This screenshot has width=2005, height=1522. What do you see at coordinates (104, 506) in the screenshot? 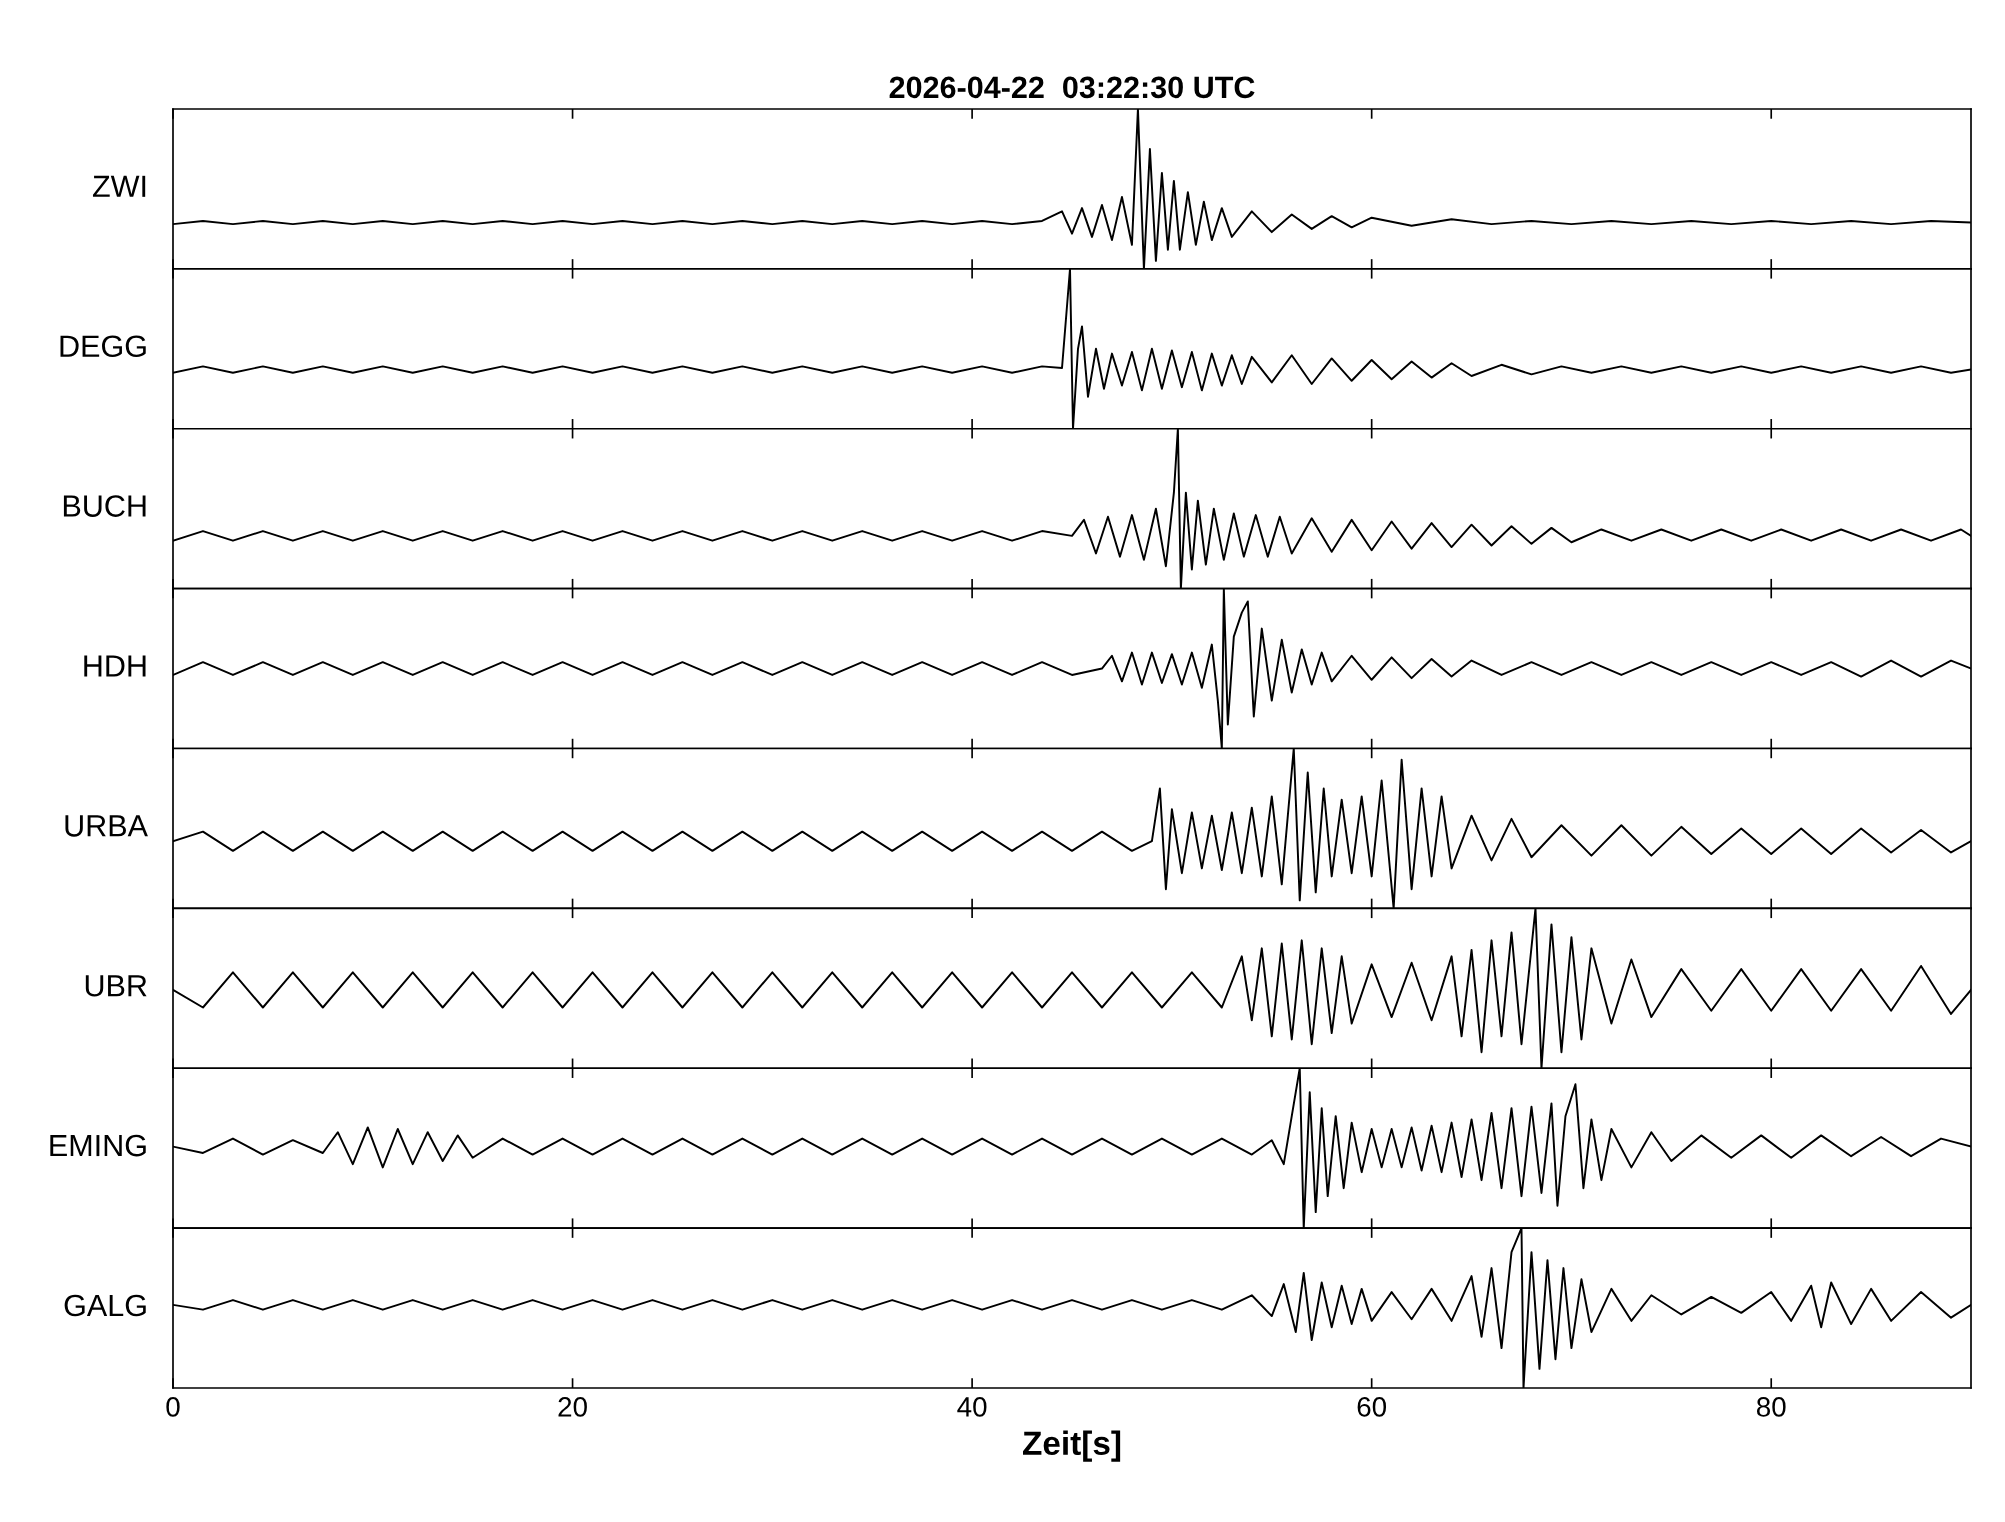
I see `y-axis-title: BUCH` at bounding box center [104, 506].